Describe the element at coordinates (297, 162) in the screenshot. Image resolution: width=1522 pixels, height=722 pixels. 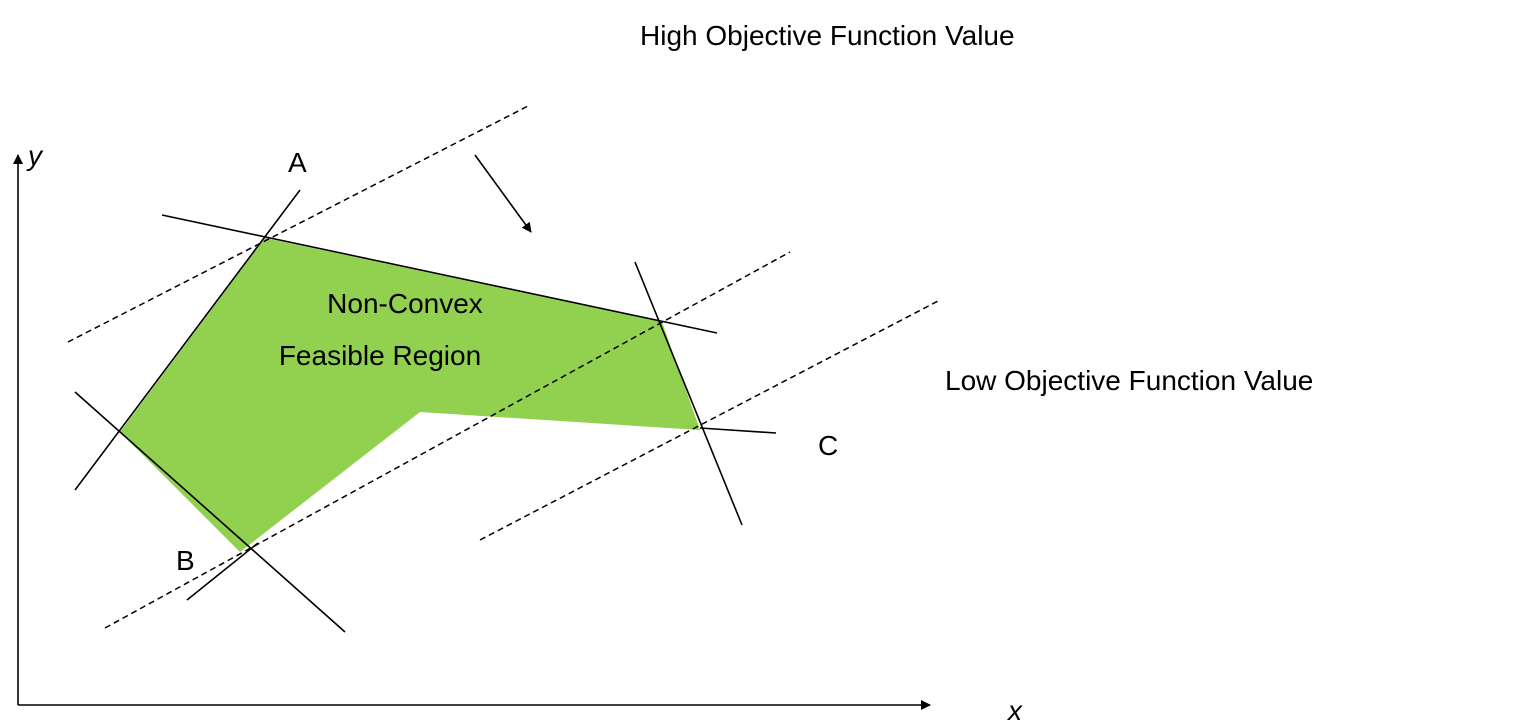
I see `label-a: A` at that location.